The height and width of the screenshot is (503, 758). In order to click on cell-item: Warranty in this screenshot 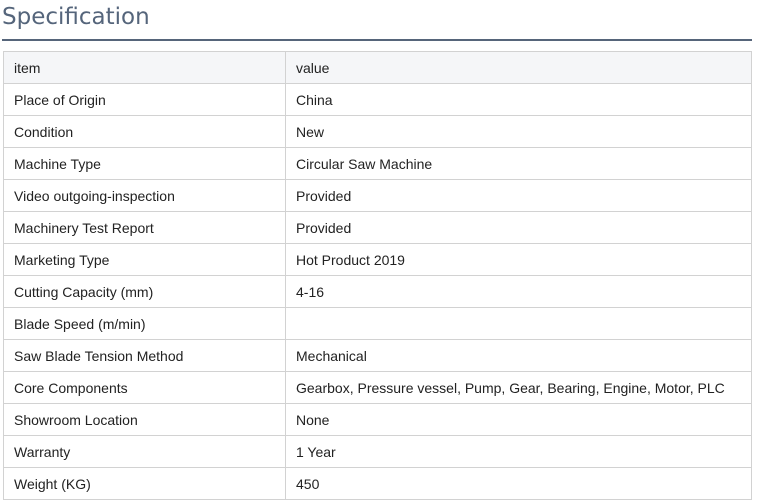, I will do `click(144, 451)`.